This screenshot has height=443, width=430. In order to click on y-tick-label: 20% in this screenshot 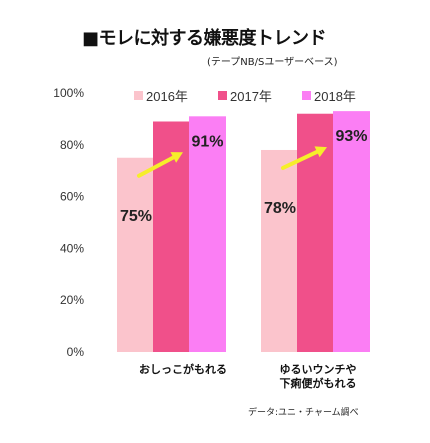, I will do `click(72, 300)`.